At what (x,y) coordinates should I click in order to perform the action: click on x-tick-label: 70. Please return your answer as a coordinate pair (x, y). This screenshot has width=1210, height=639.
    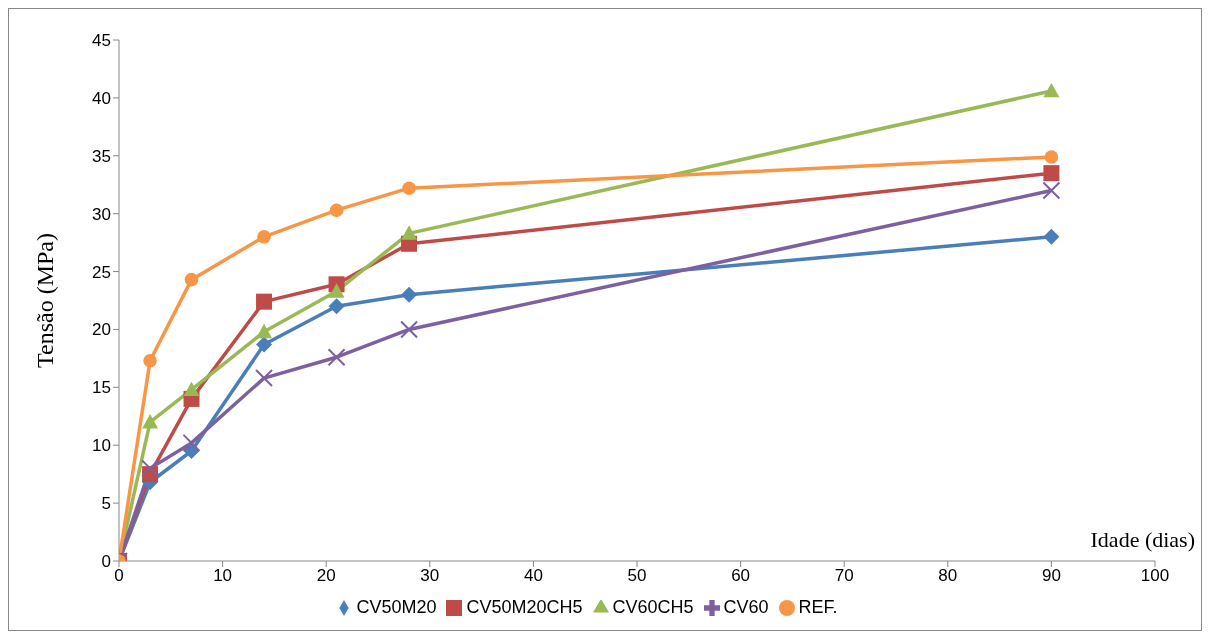
    Looking at the image, I should click on (844, 576).